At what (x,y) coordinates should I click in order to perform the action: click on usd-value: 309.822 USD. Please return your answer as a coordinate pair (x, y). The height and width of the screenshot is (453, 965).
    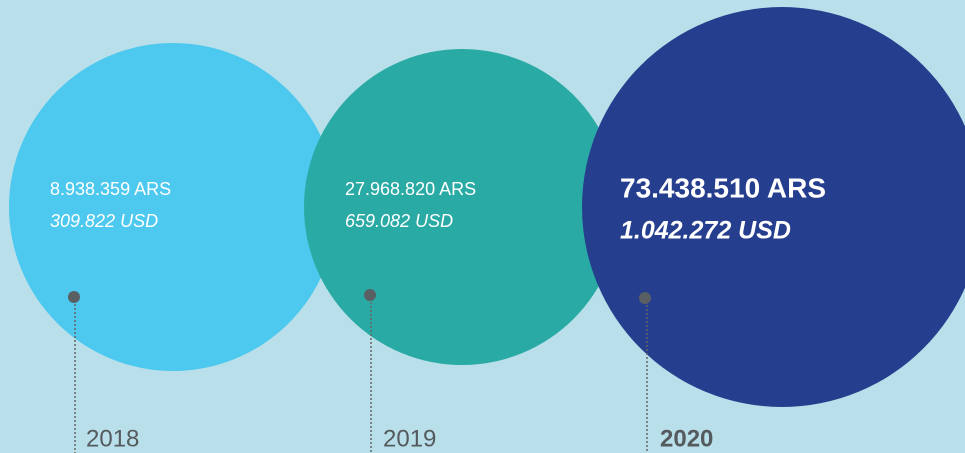
    Looking at the image, I should click on (104, 221).